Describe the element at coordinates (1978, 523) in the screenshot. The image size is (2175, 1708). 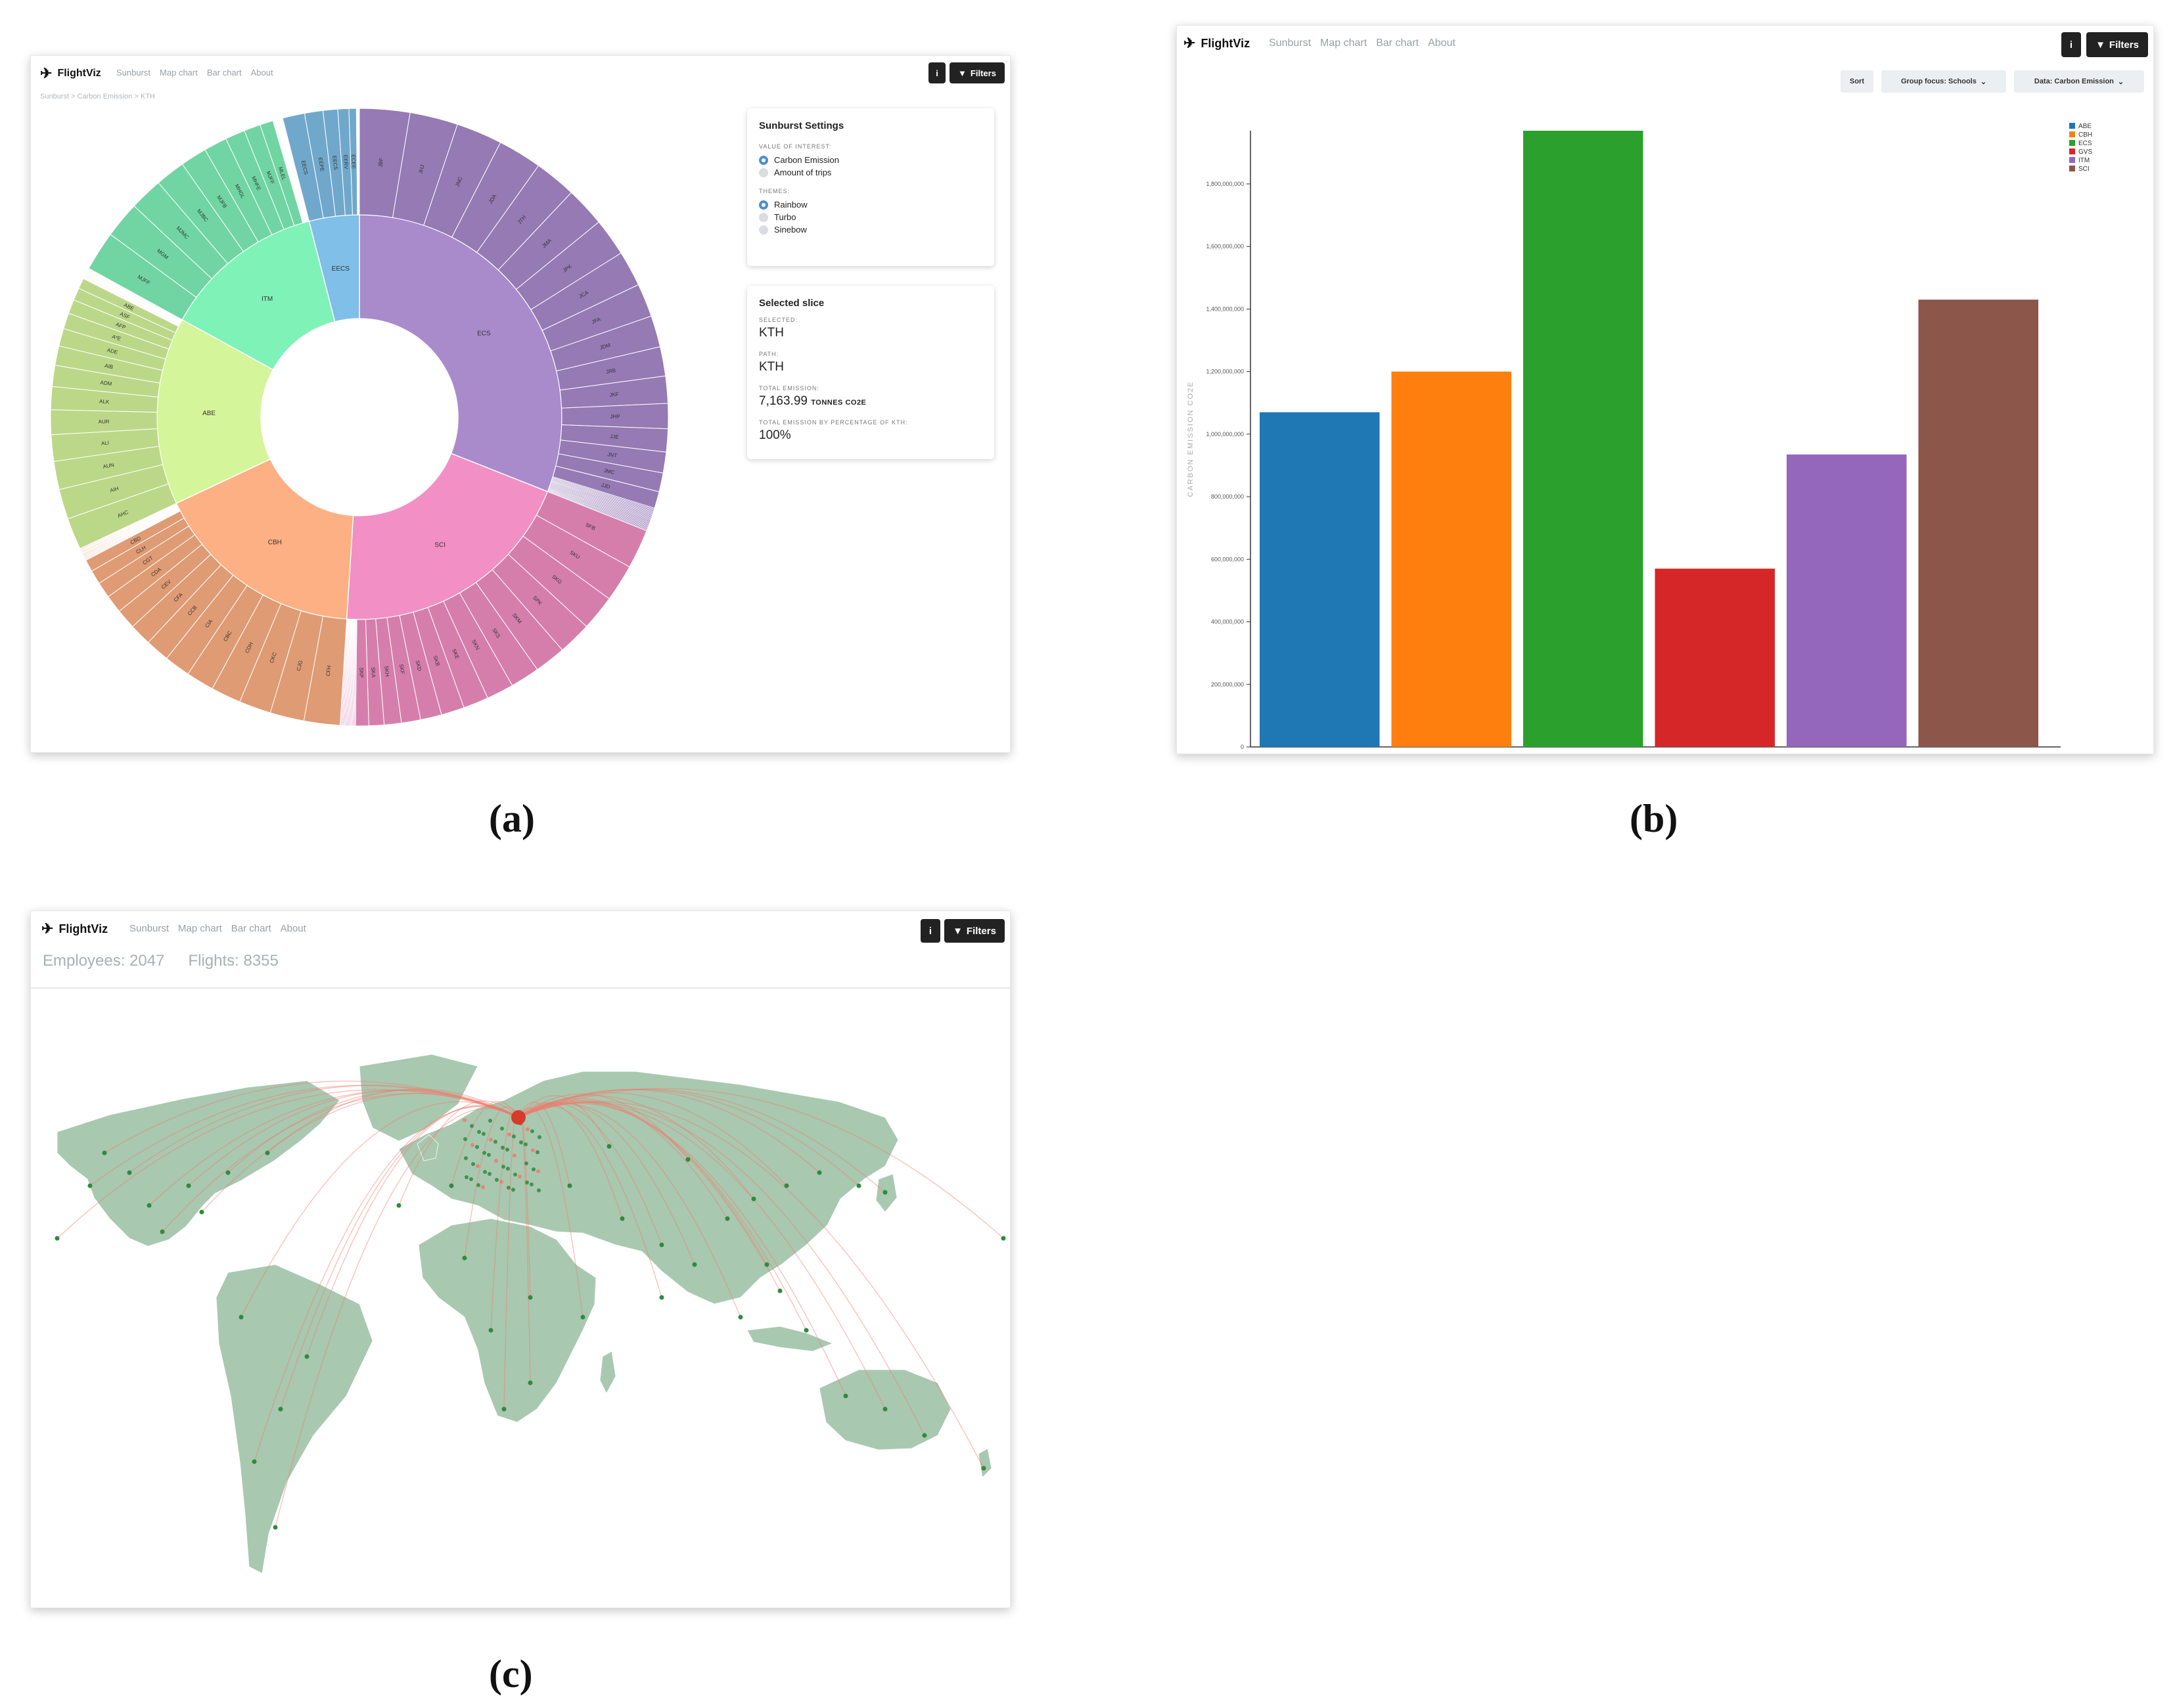
I see `bar-sci` at that location.